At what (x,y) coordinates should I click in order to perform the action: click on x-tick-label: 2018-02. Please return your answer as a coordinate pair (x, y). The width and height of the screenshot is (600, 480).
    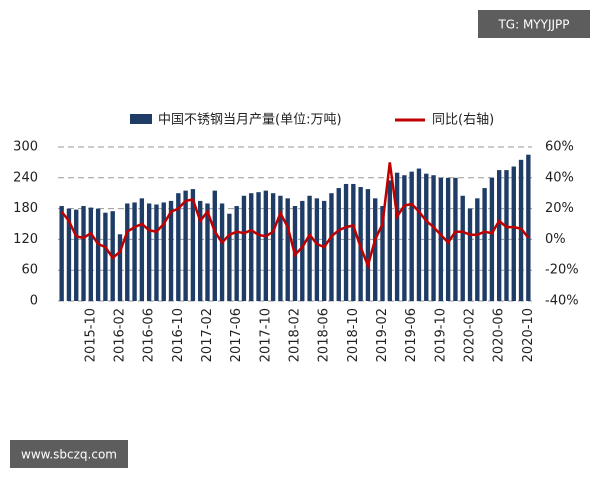
    Looking at the image, I should click on (295, 335).